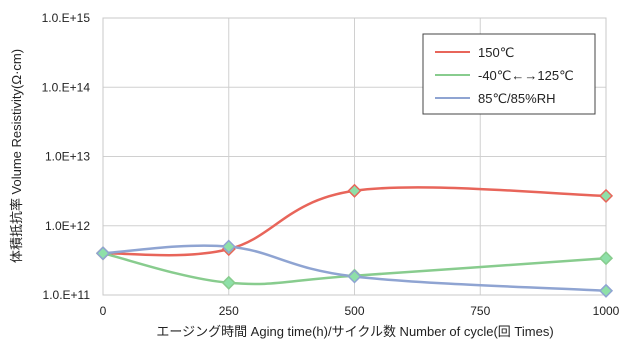  Describe the element at coordinates (516, 98) in the screenshot. I see `legend-label-85c-85rh: 85℃/85%RH` at that location.